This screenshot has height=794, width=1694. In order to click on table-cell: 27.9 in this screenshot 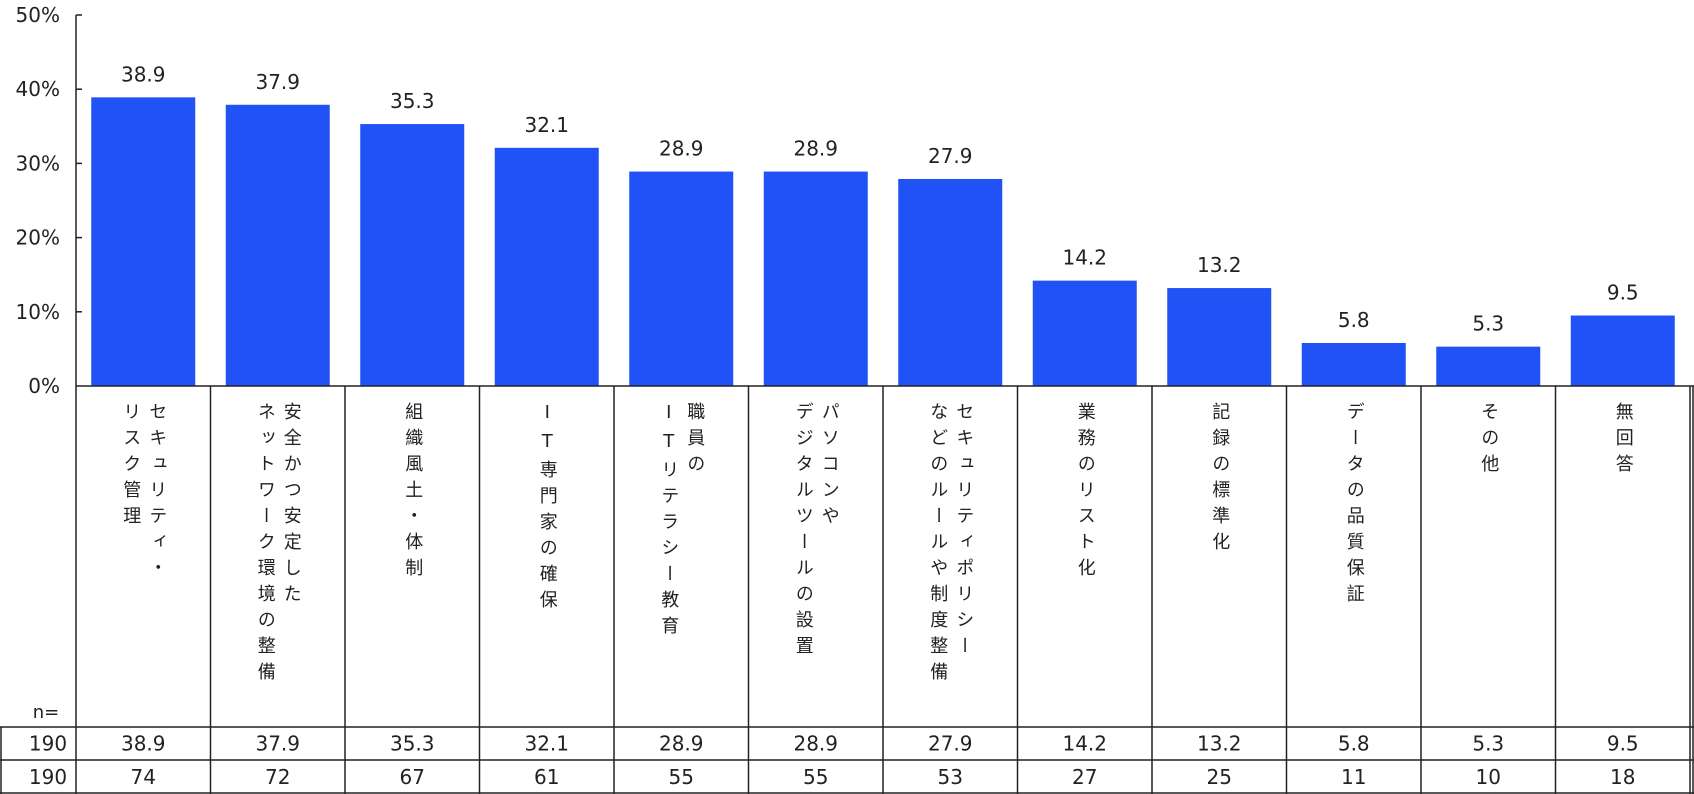, I will do `click(950, 744)`.